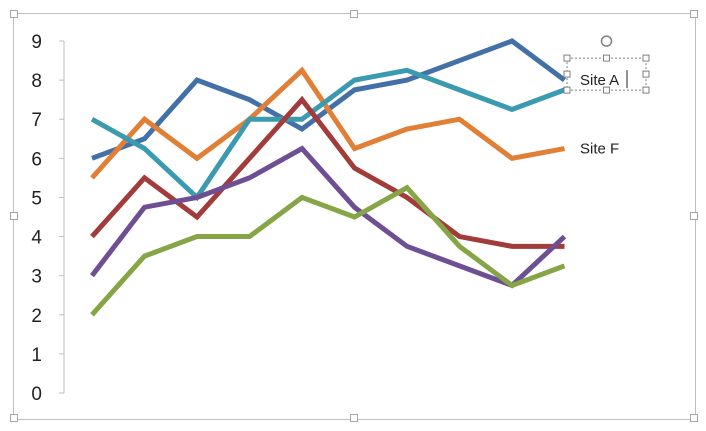 This screenshot has width=706, height=431. I want to click on y-tick-label: 4, so click(36, 238).